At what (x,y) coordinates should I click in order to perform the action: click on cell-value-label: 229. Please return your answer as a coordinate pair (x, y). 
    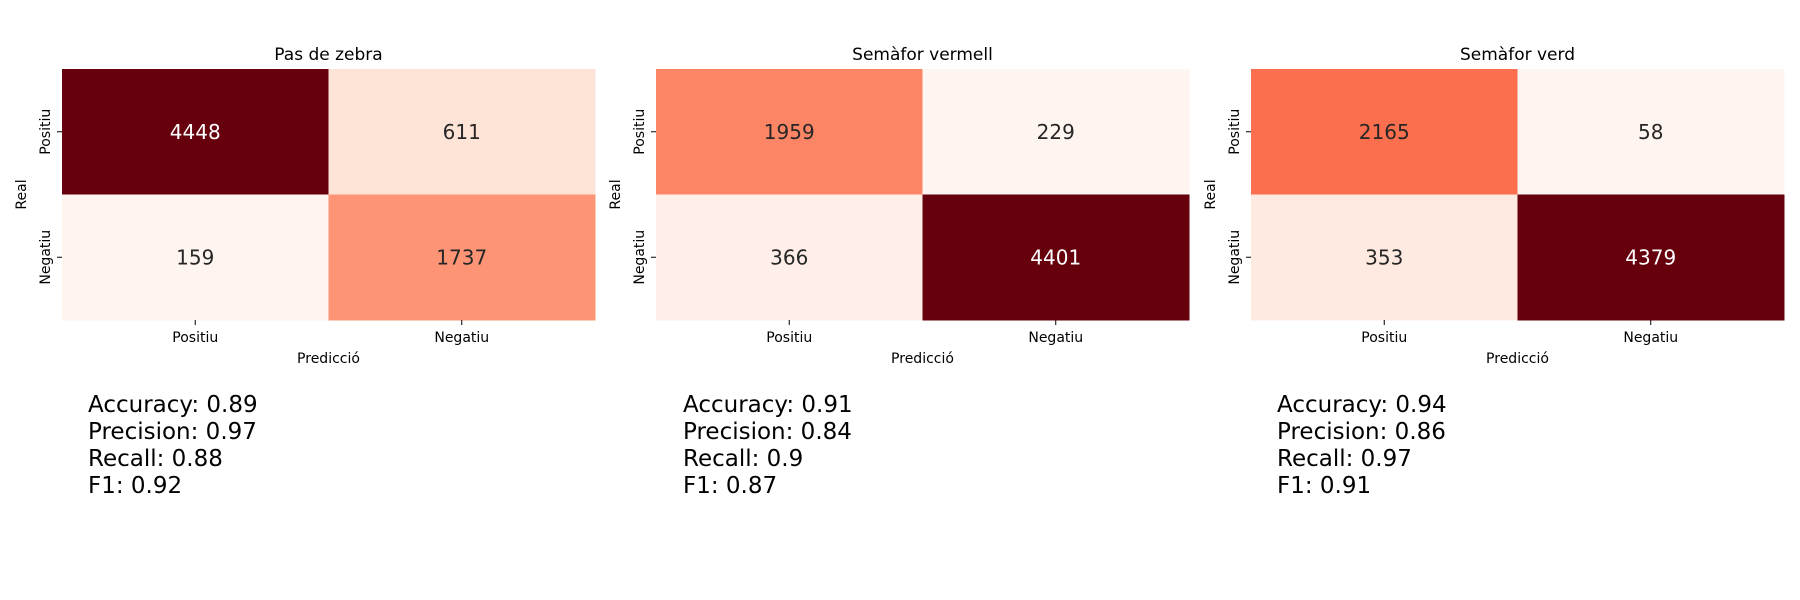
    Looking at the image, I should click on (1056, 132).